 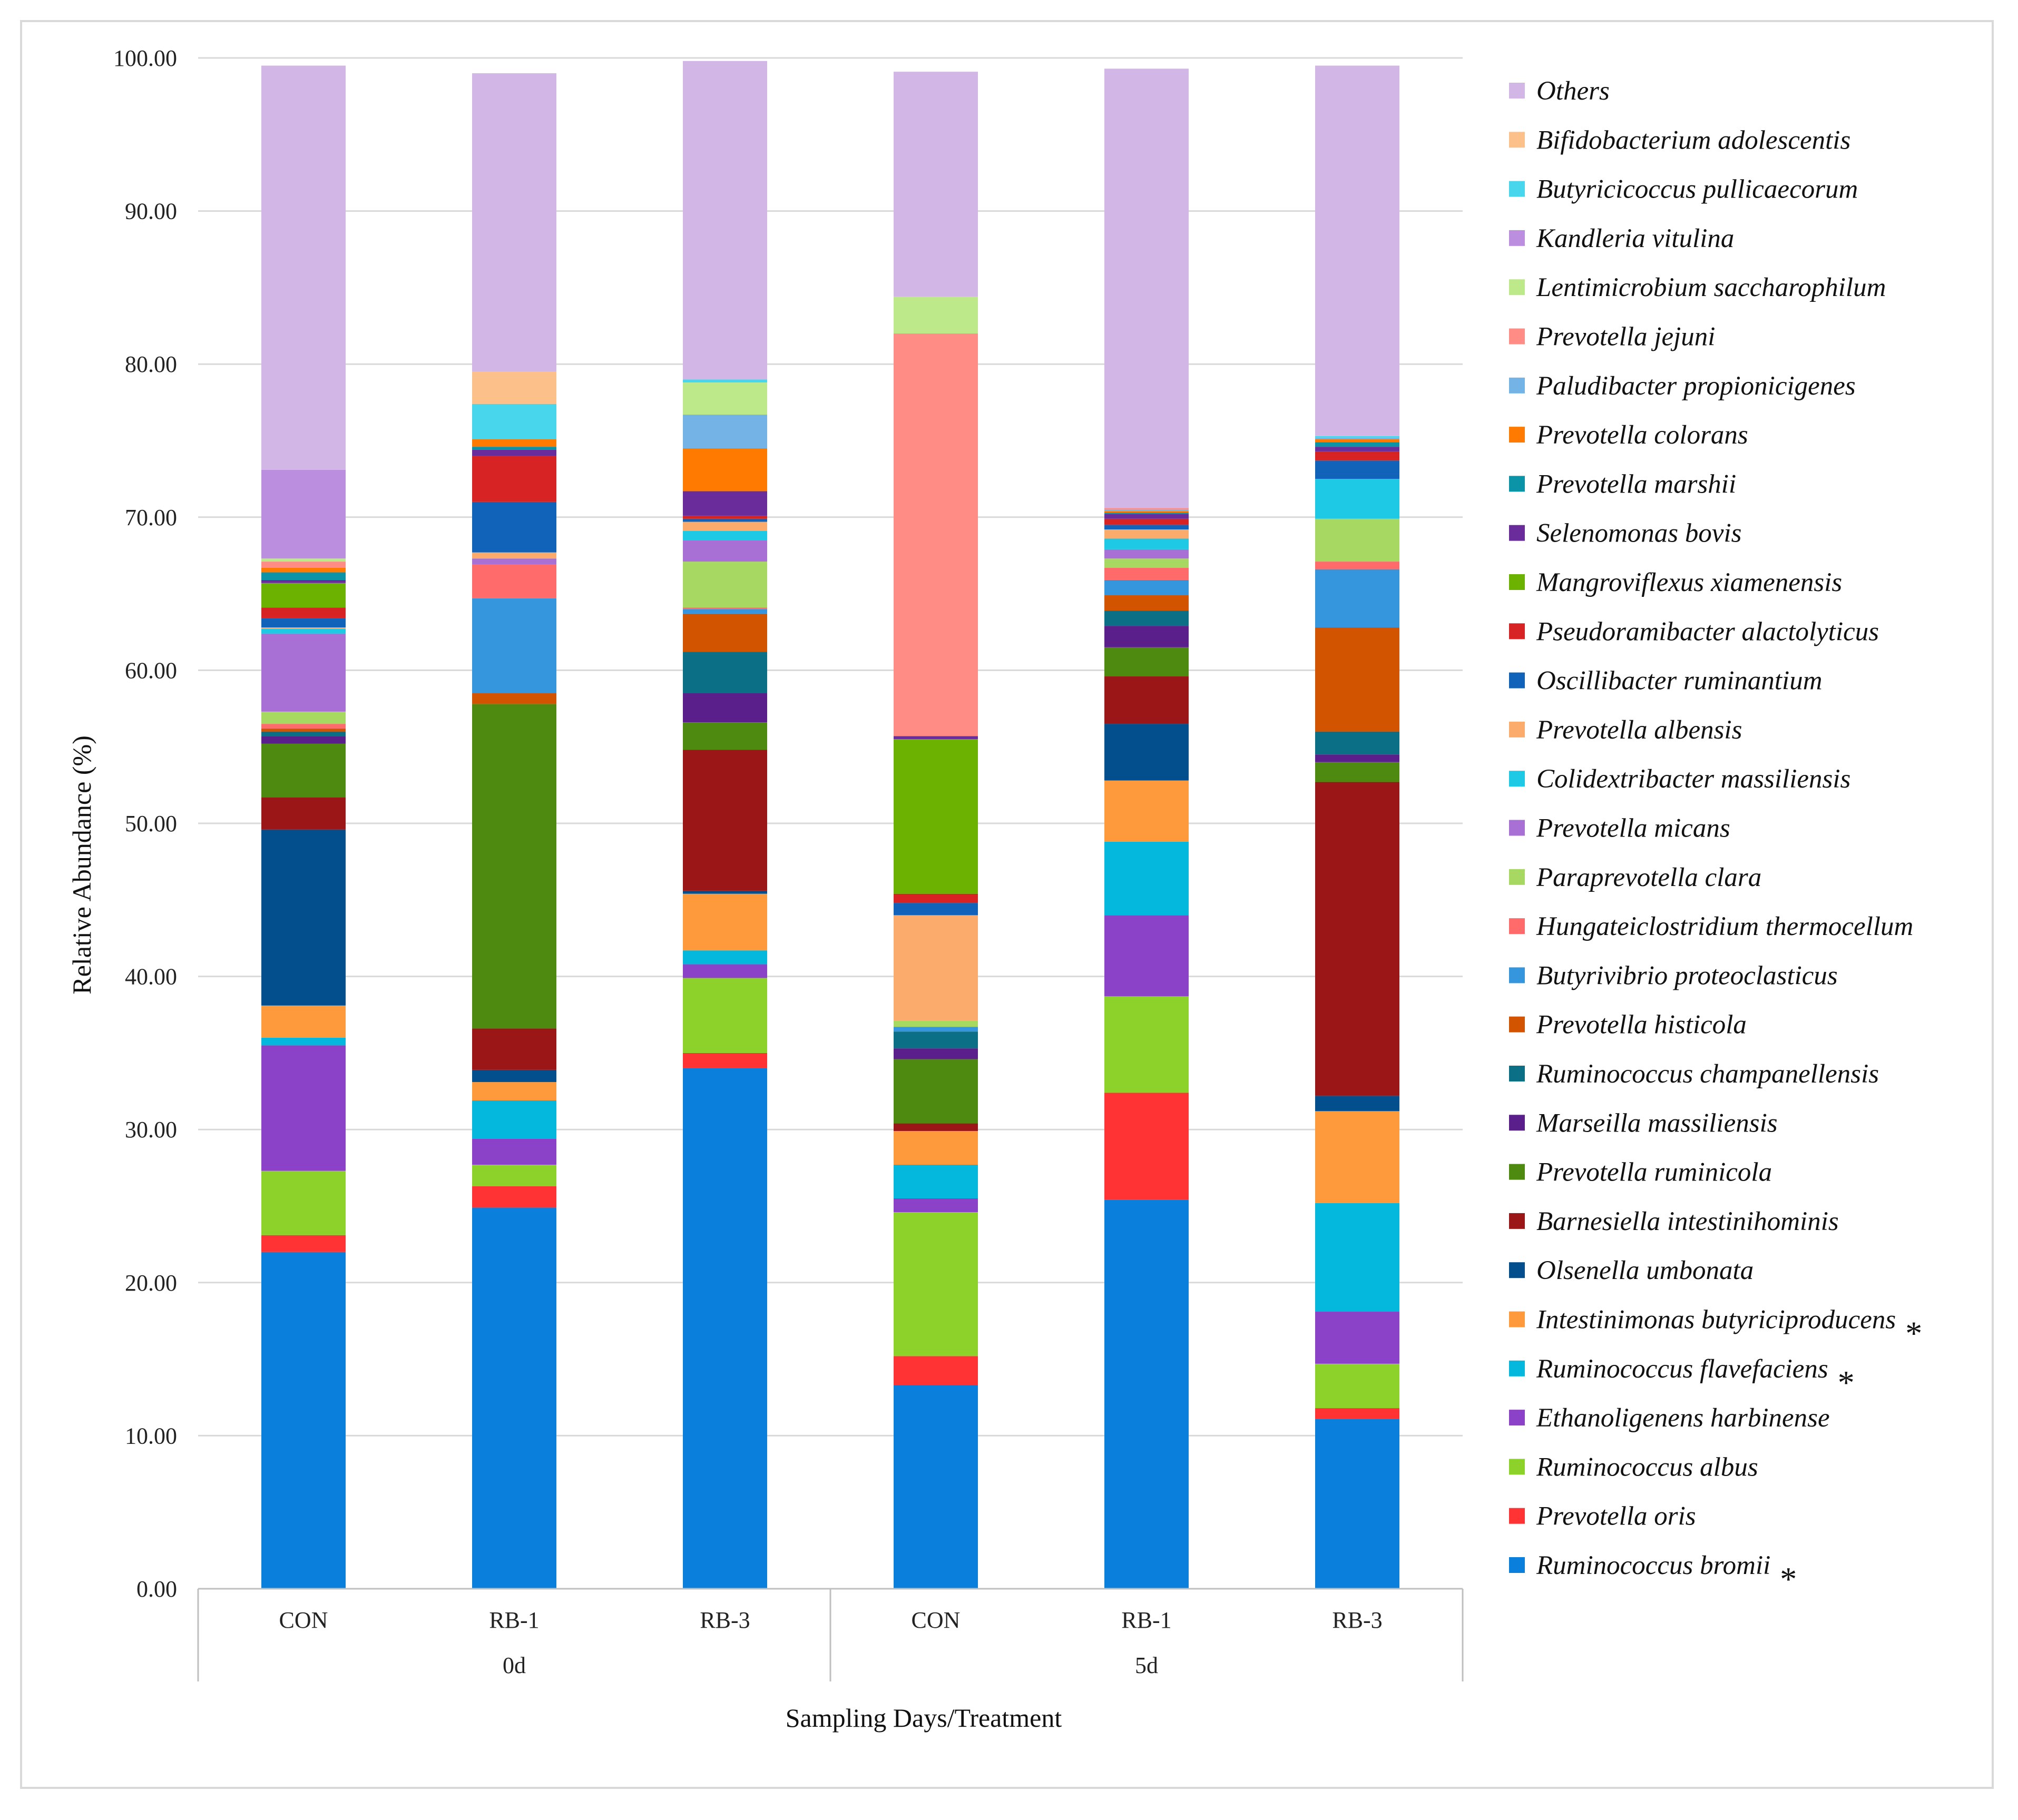 What do you see at coordinates (1693, 140) in the screenshot?
I see `legend-label: Bifidobacterium adolescentis` at bounding box center [1693, 140].